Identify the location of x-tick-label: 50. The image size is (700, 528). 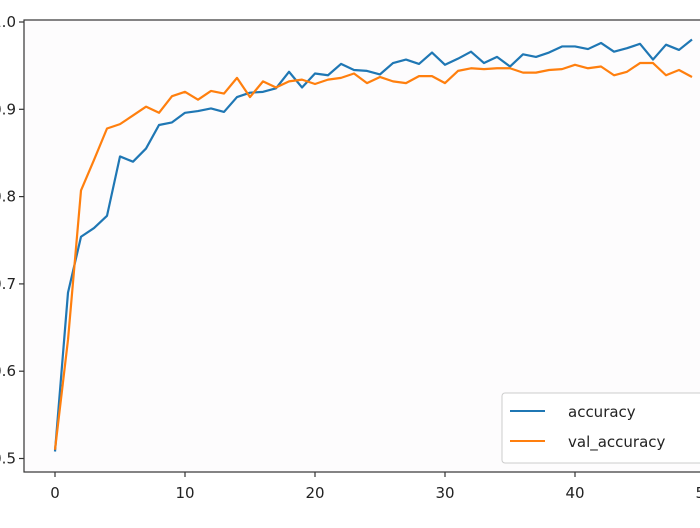
(697, 493).